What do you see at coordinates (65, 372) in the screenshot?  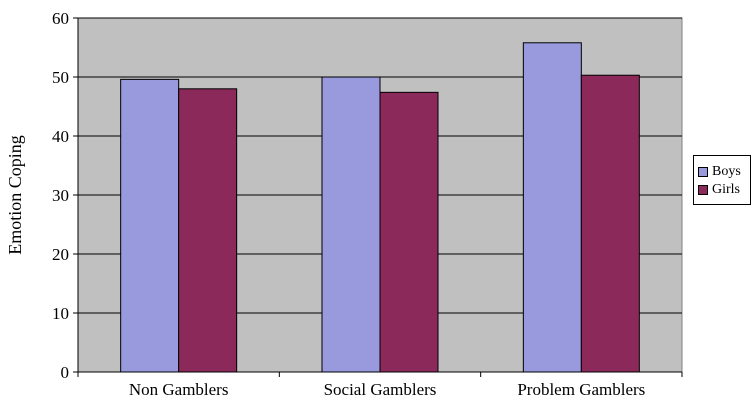 I see `y-tick-label: 0` at bounding box center [65, 372].